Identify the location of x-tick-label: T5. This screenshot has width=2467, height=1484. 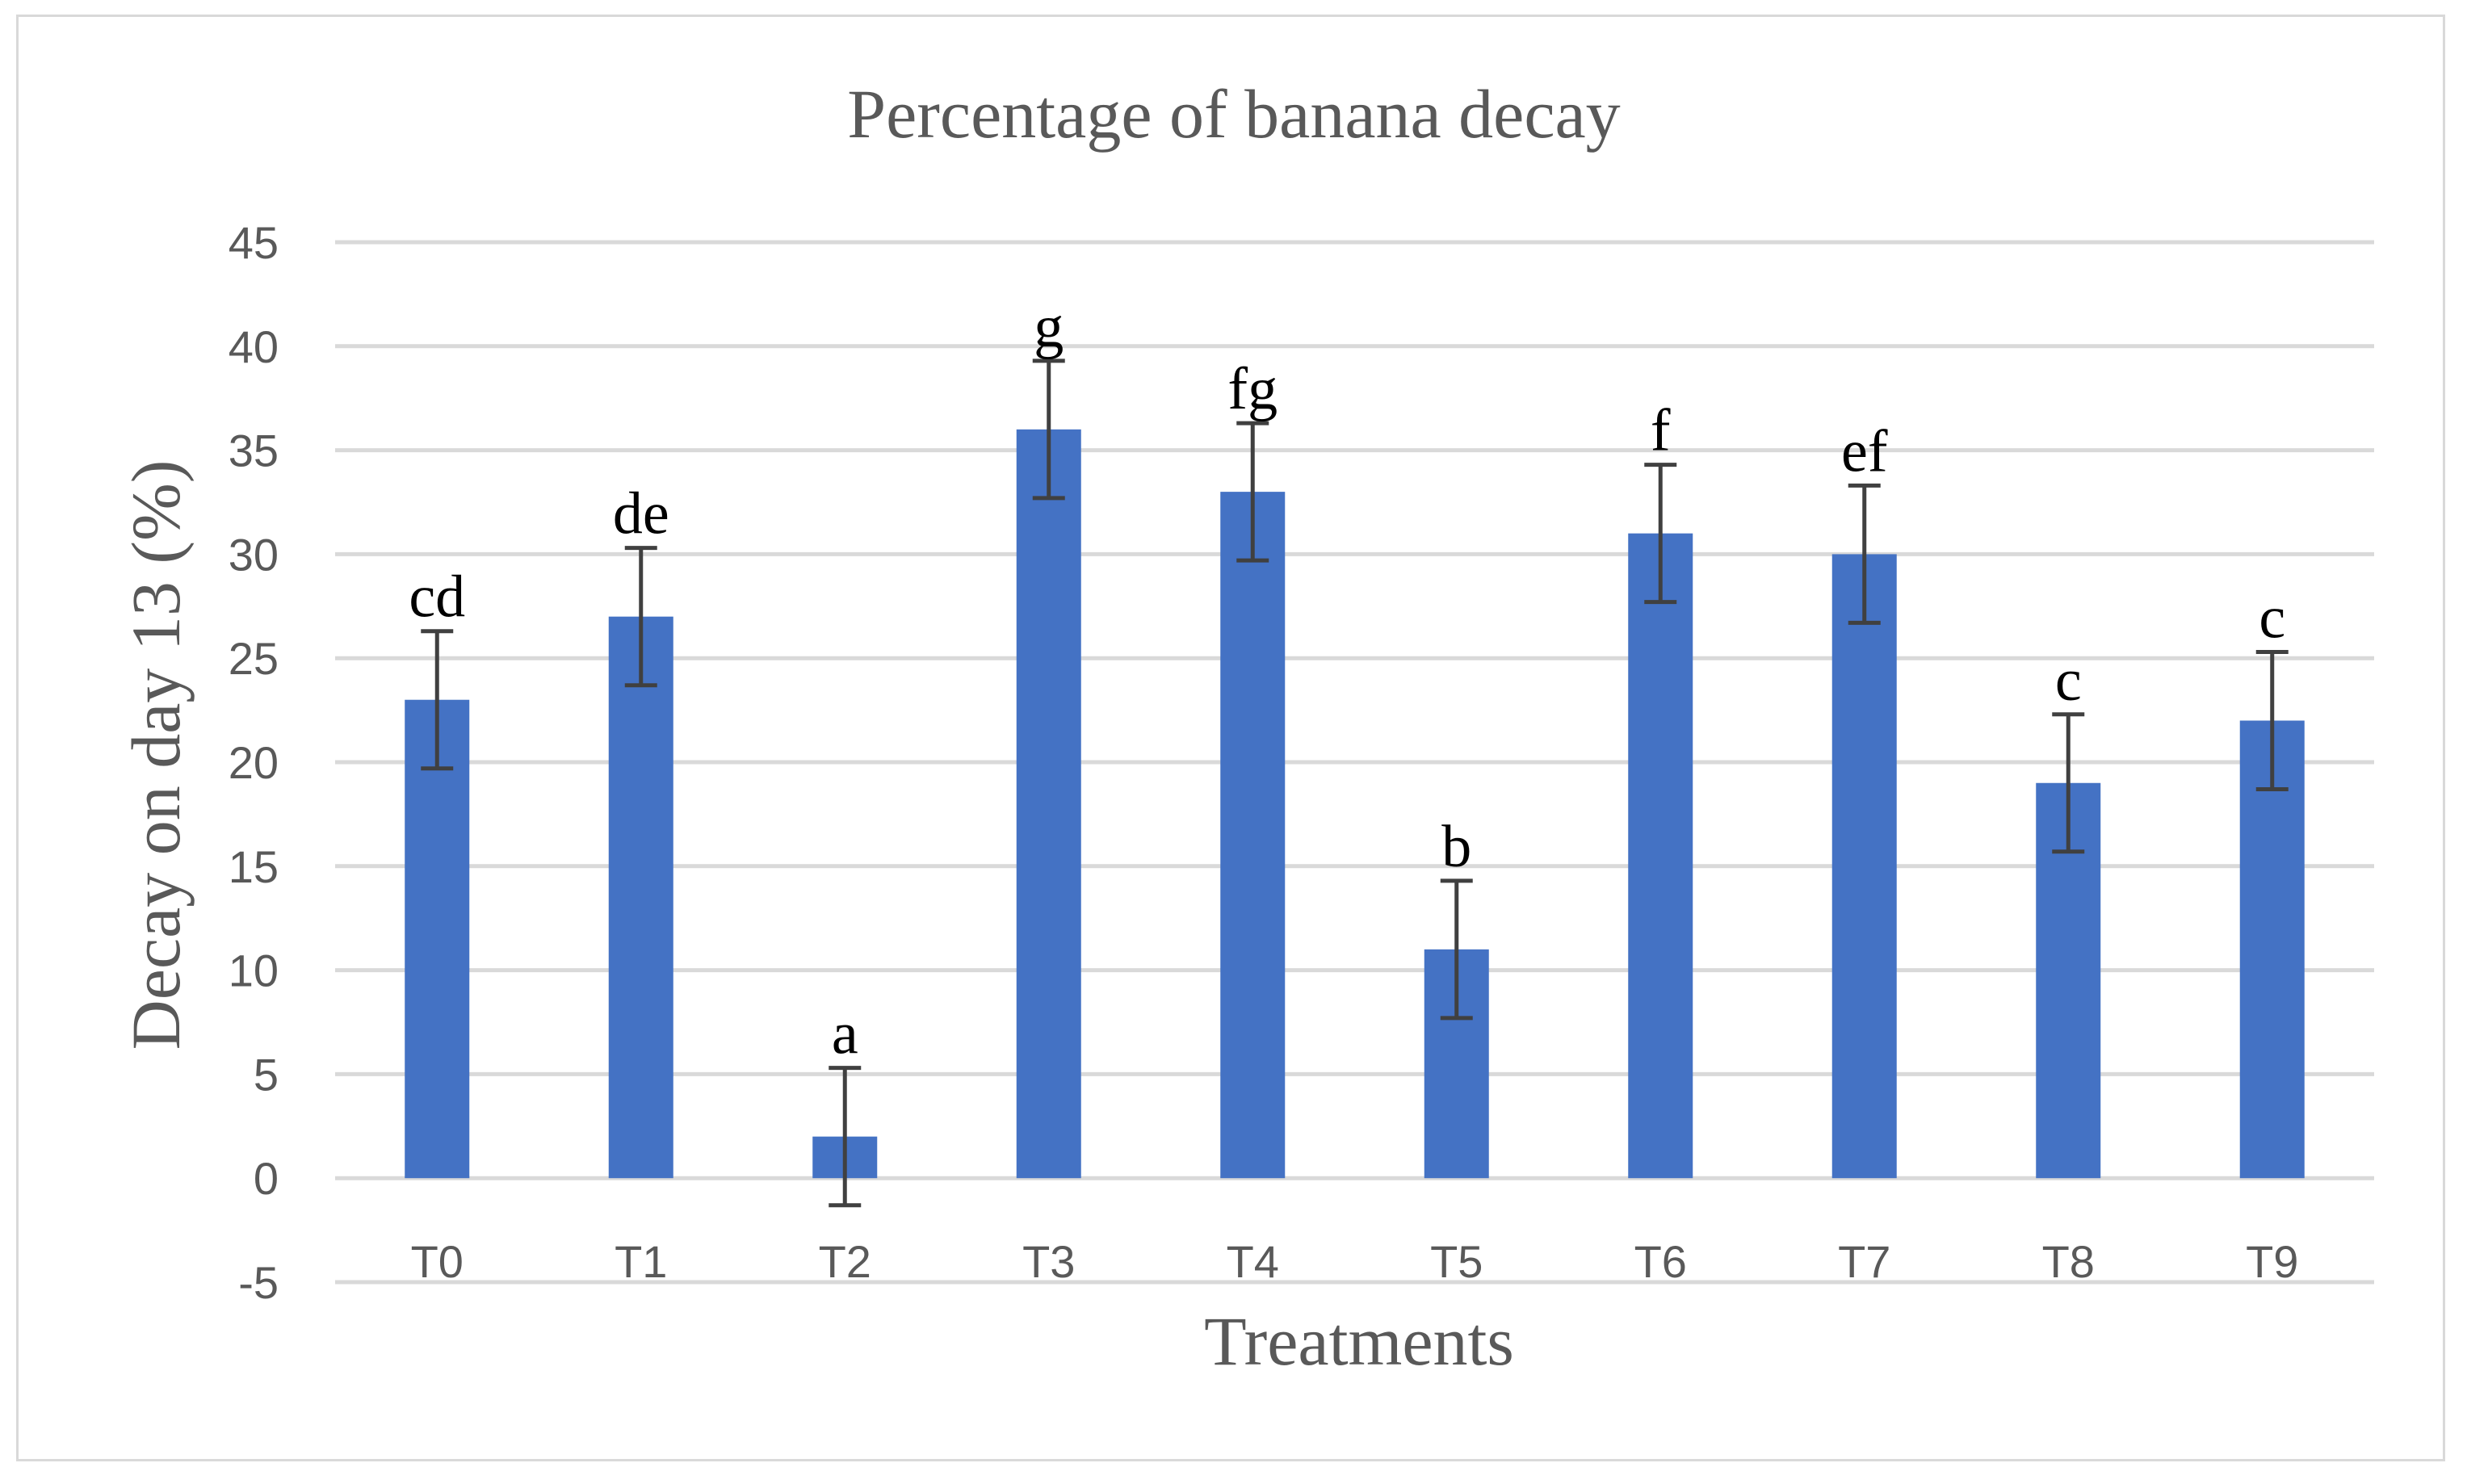
(1456, 1261).